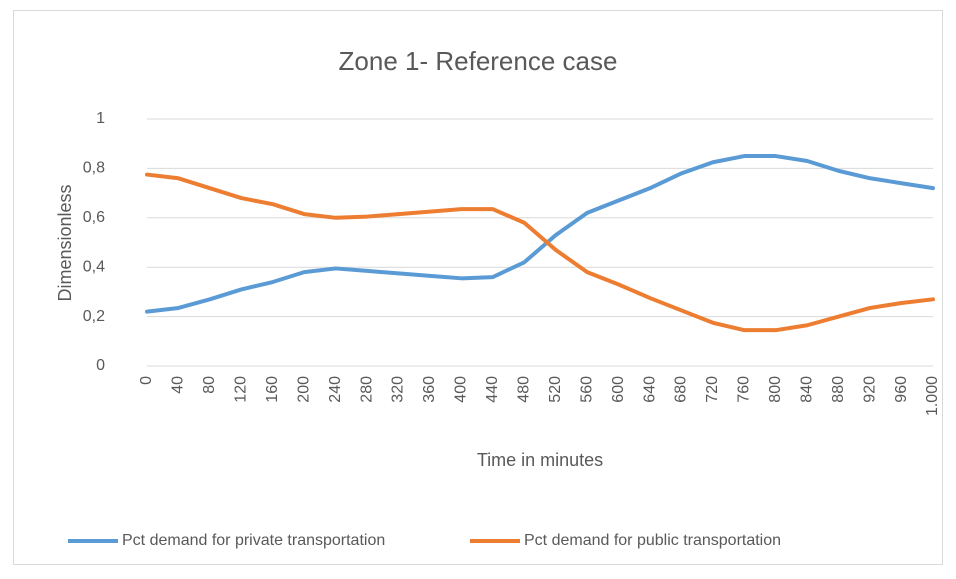 Image resolution: width=956 pixels, height=579 pixels. I want to click on x-tick-label: 840, so click(806, 389).